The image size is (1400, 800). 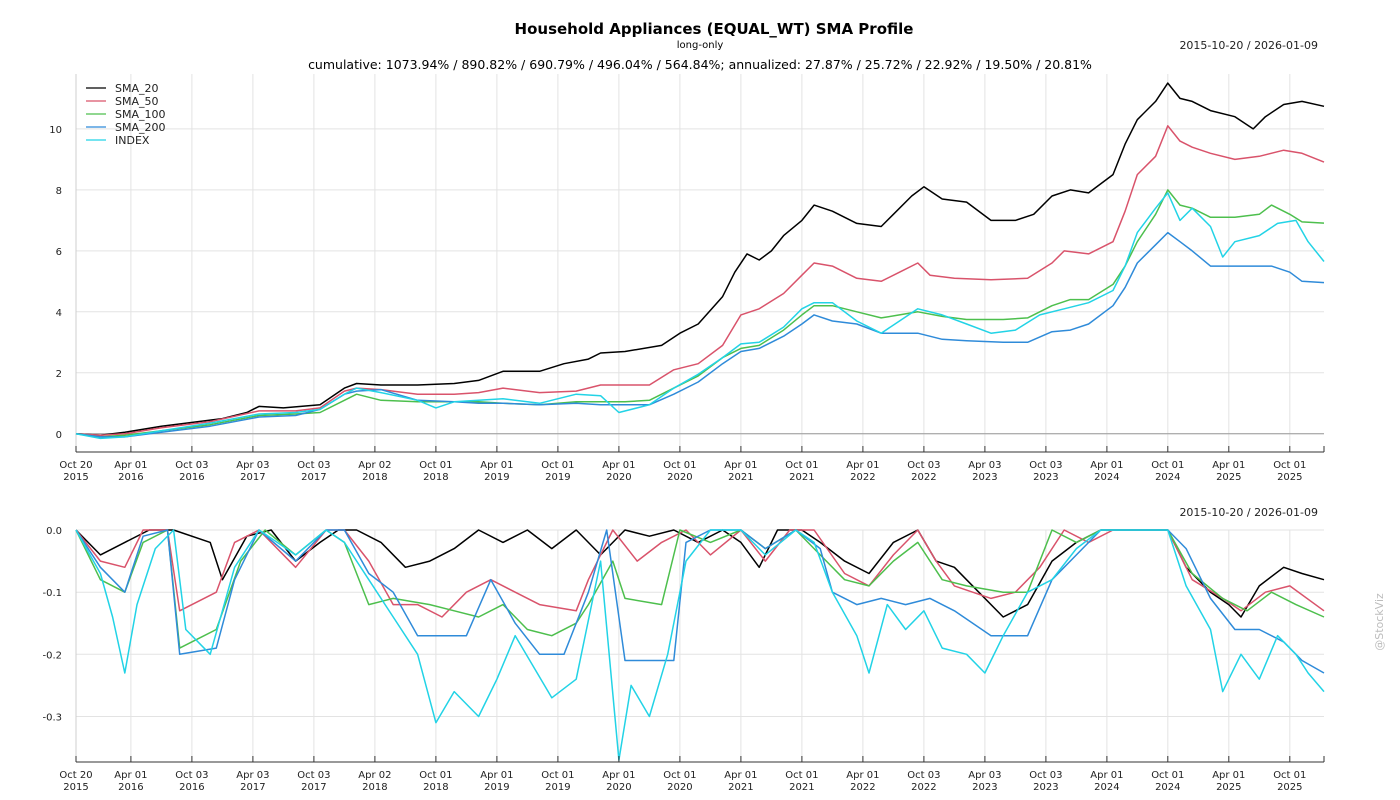 What do you see at coordinates (52, 655) in the screenshot?
I see `y-tick-label: -0.2` at bounding box center [52, 655].